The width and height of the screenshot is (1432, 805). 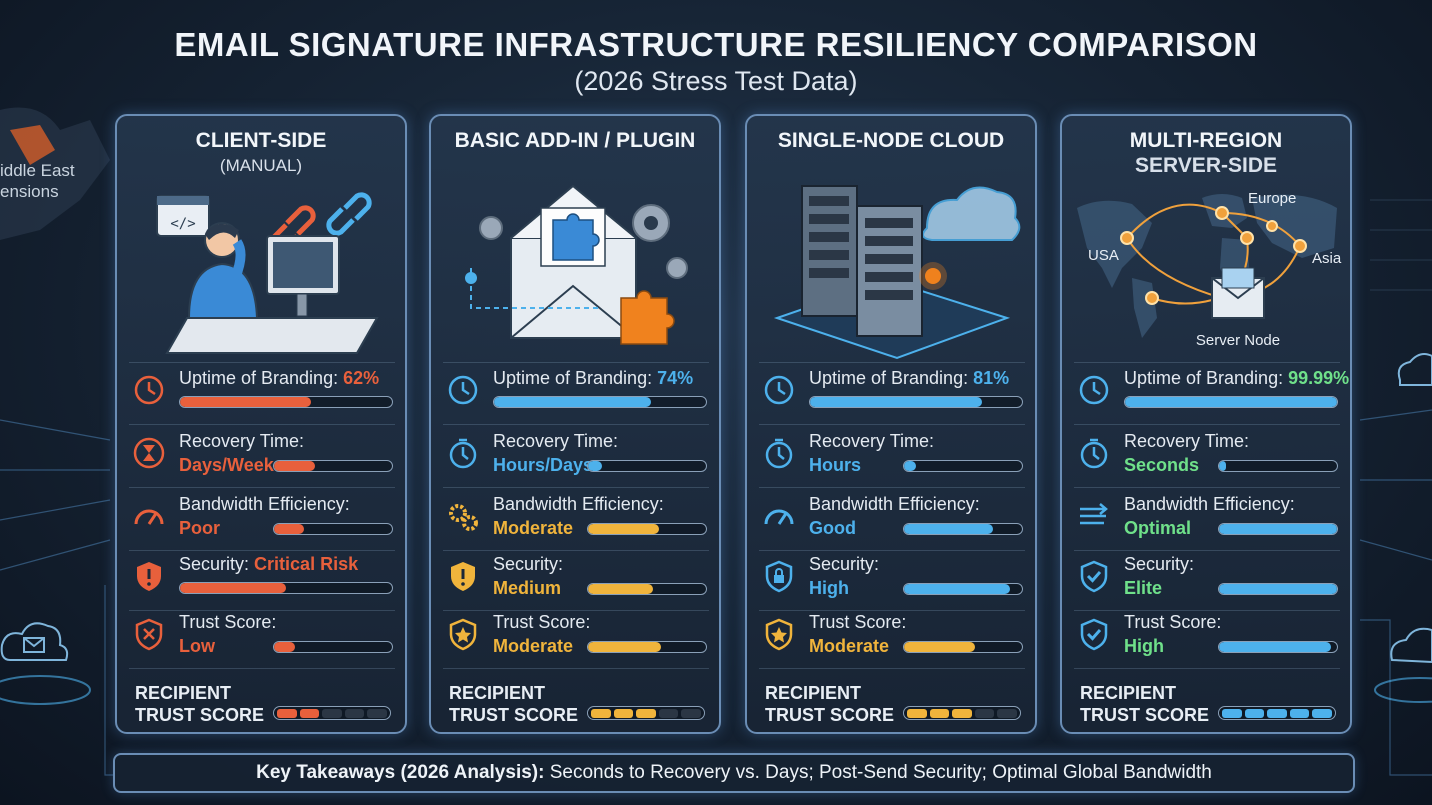 I want to click on metric-uptime: Uptime of Branding: 99.99%, so click(x=1211, y=396).